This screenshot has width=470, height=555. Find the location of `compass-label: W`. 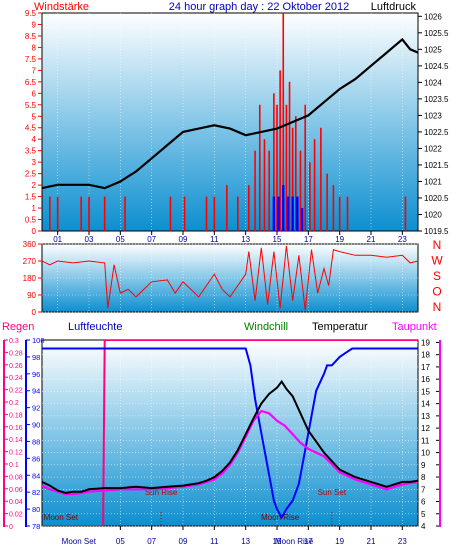

compass-label: W is located at coordinates (437, 261).